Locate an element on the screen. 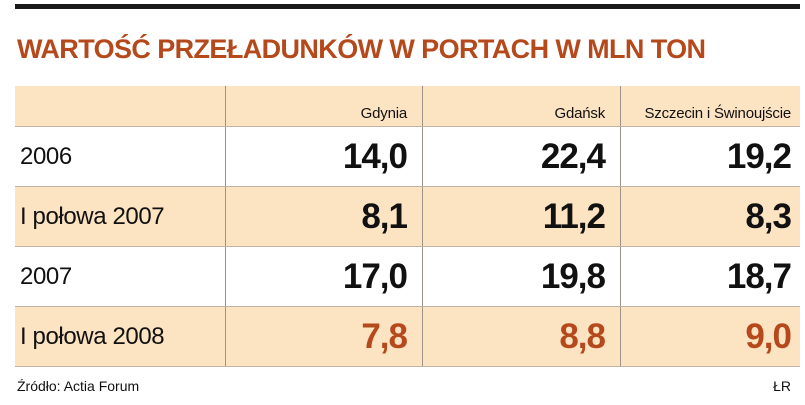 Image resolution: width=805 pixels, height=405 pixels. value-szczecin: 18,7 is located at coordinates (759, 276).